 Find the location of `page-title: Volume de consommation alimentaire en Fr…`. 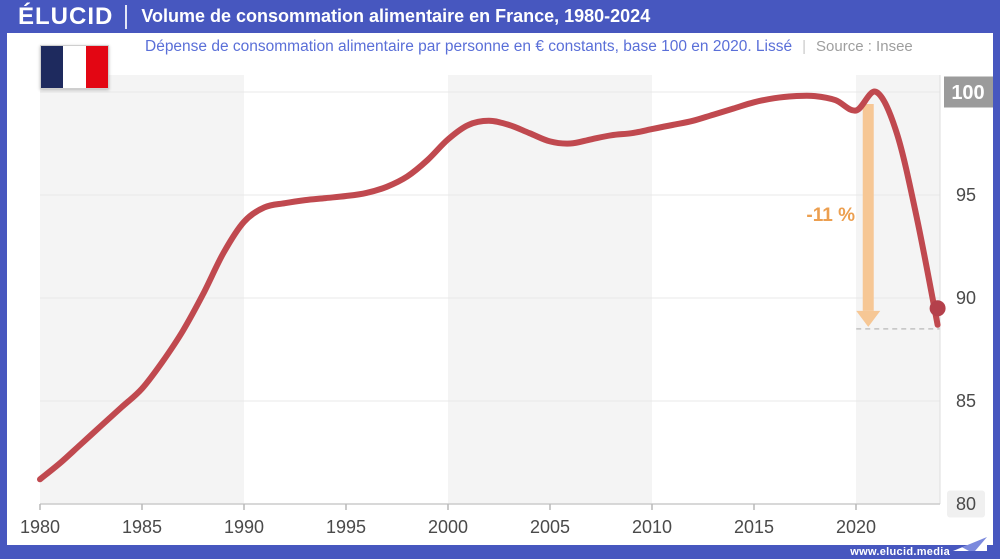

page-title: Volume de consommation alimentaire en Fr… is located at coordinates (396, 16).